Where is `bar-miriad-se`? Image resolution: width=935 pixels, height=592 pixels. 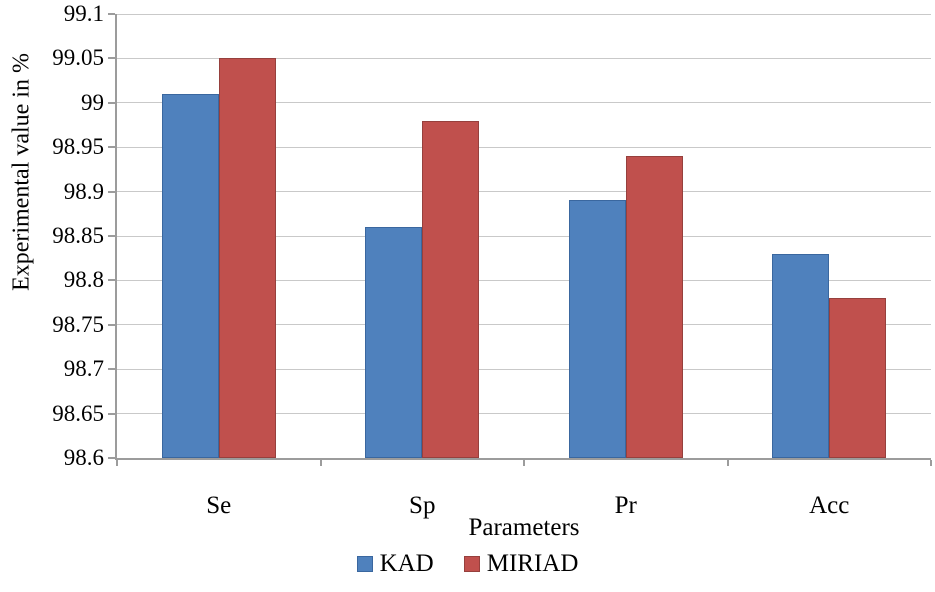
bar-miriad-se is located at coordinates (247, 258).